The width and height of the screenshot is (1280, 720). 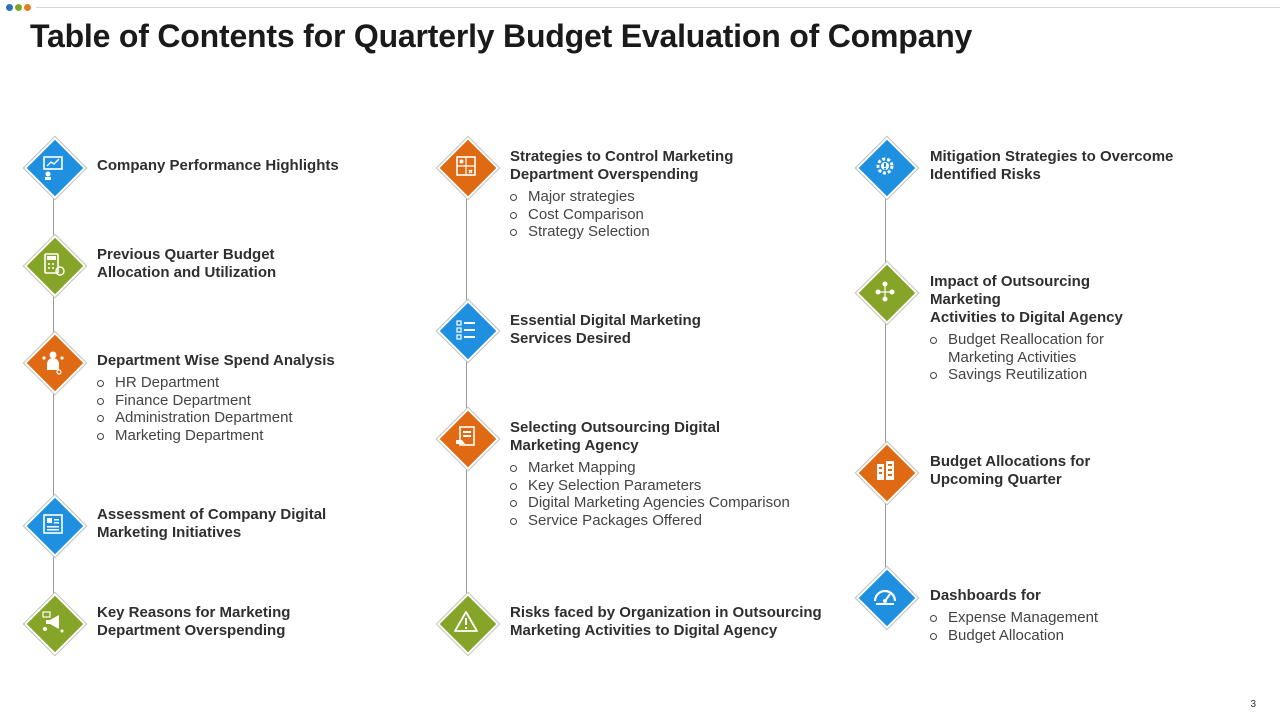 I want to click on heading-line: Identified Risks, so click(x=985, y=174).